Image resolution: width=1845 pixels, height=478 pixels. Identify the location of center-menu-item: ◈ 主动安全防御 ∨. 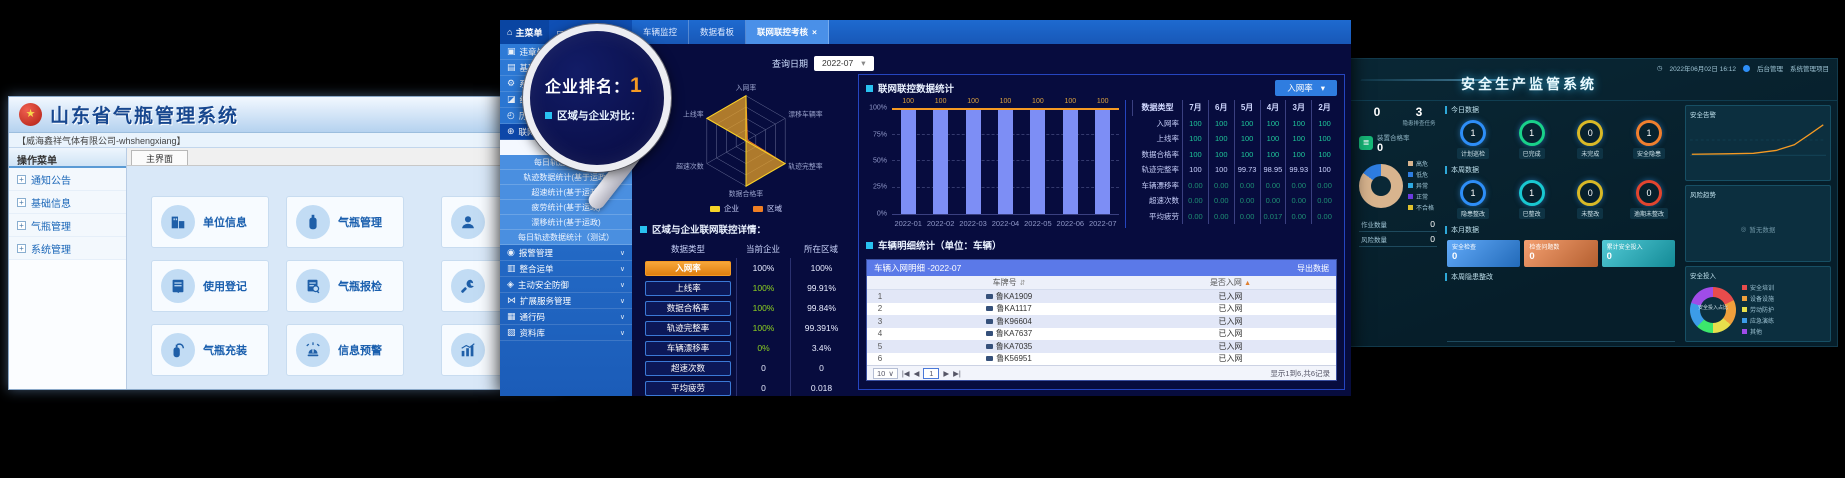
(566, 285).